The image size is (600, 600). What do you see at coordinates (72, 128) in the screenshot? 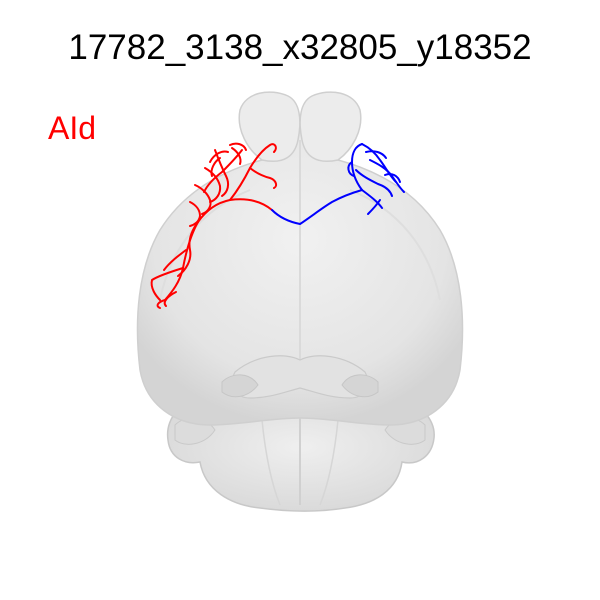
I see `region-label: AId` at bounding box center [72, 128].